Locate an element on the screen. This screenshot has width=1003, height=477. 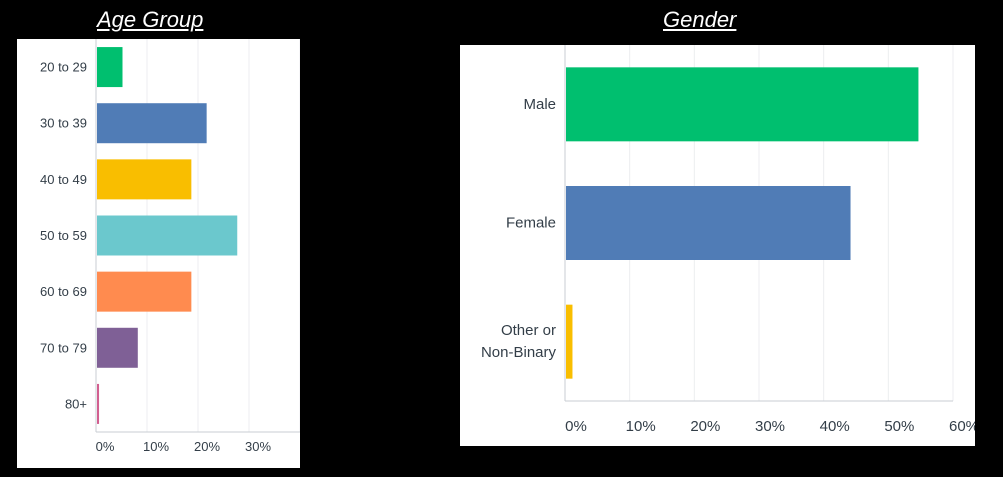
age-category-label: 50 to 59 is located at coordinates (63, 235).